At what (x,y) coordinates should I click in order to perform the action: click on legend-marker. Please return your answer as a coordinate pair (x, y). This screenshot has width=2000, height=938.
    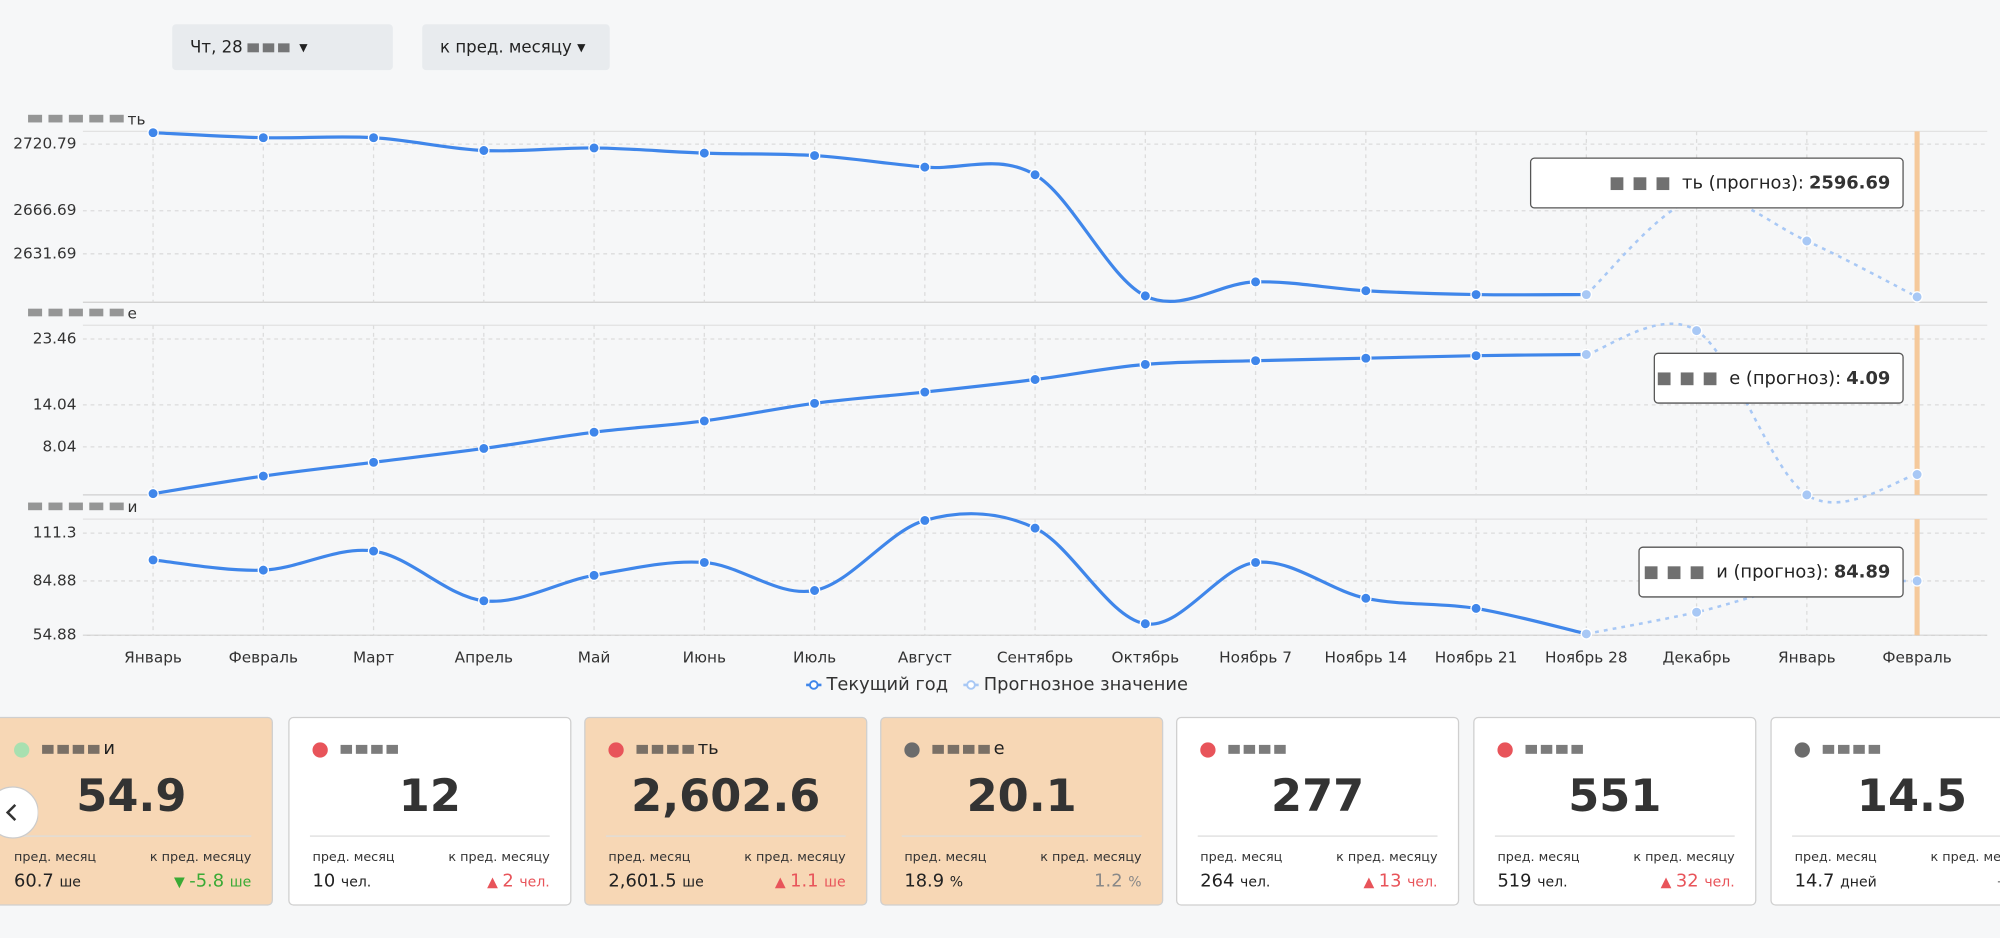
    Looking at the image, I should click on (971, 685).